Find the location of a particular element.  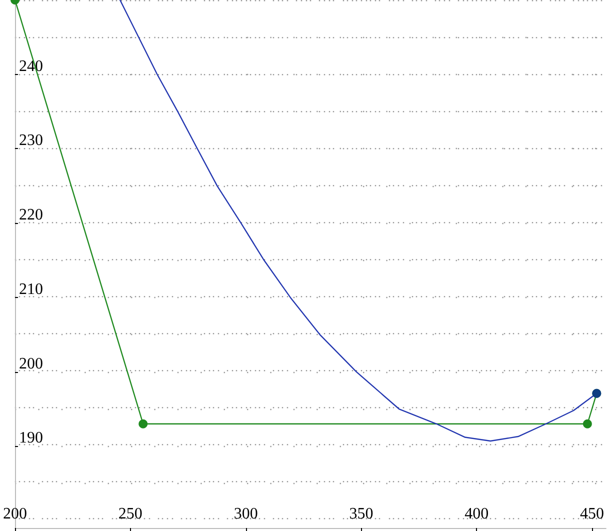

x-tick-label: 200 is located at coordinates (15, 514).